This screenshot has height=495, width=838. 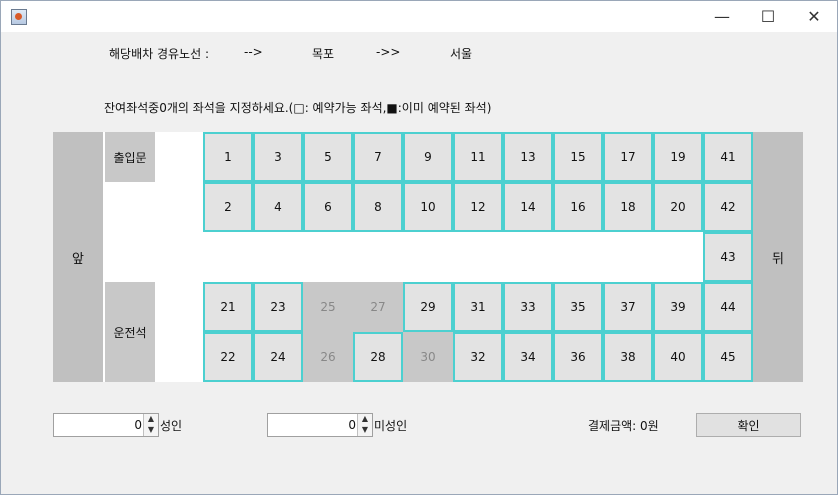 What do you see at coordinates (428, 157) in the screenshot?
I see `seat-button-9: 9` at bounding box center [428, 157].